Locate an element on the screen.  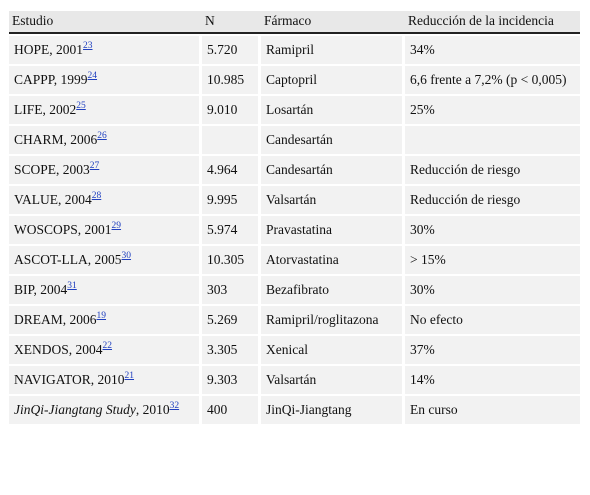
study-name: BIP, 2004 is located at coordinates (41, 289).